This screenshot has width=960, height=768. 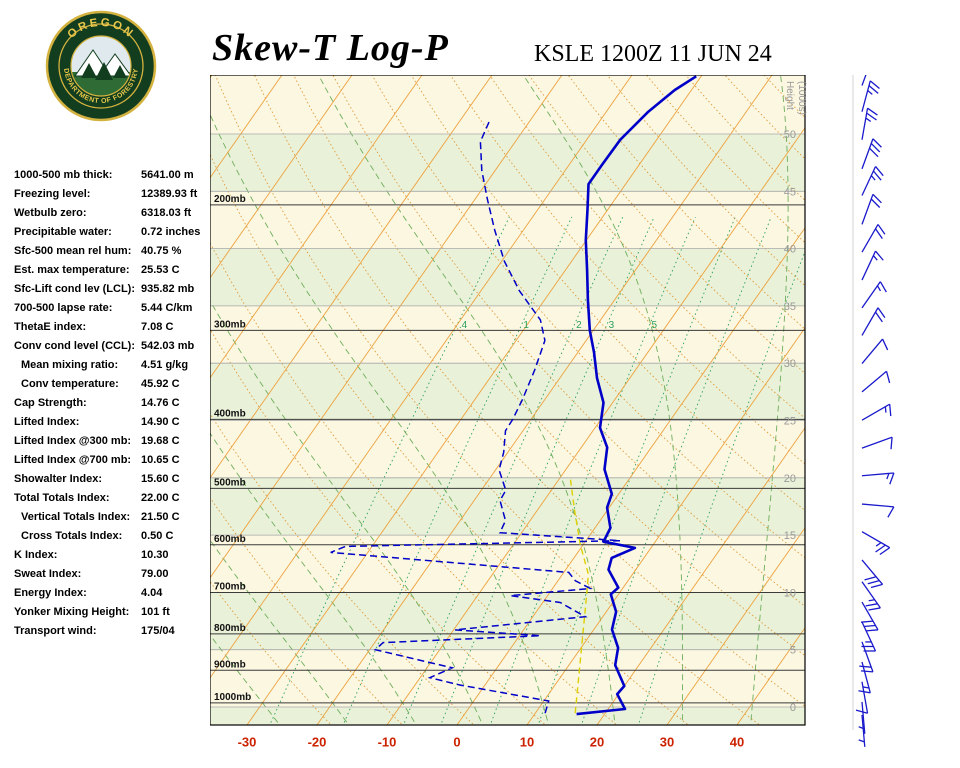 What do you see at coordinates (114, 574) in the screenshot?
I see `index-row: Sweat Index: 79.00` at bounding box center [114, 574].